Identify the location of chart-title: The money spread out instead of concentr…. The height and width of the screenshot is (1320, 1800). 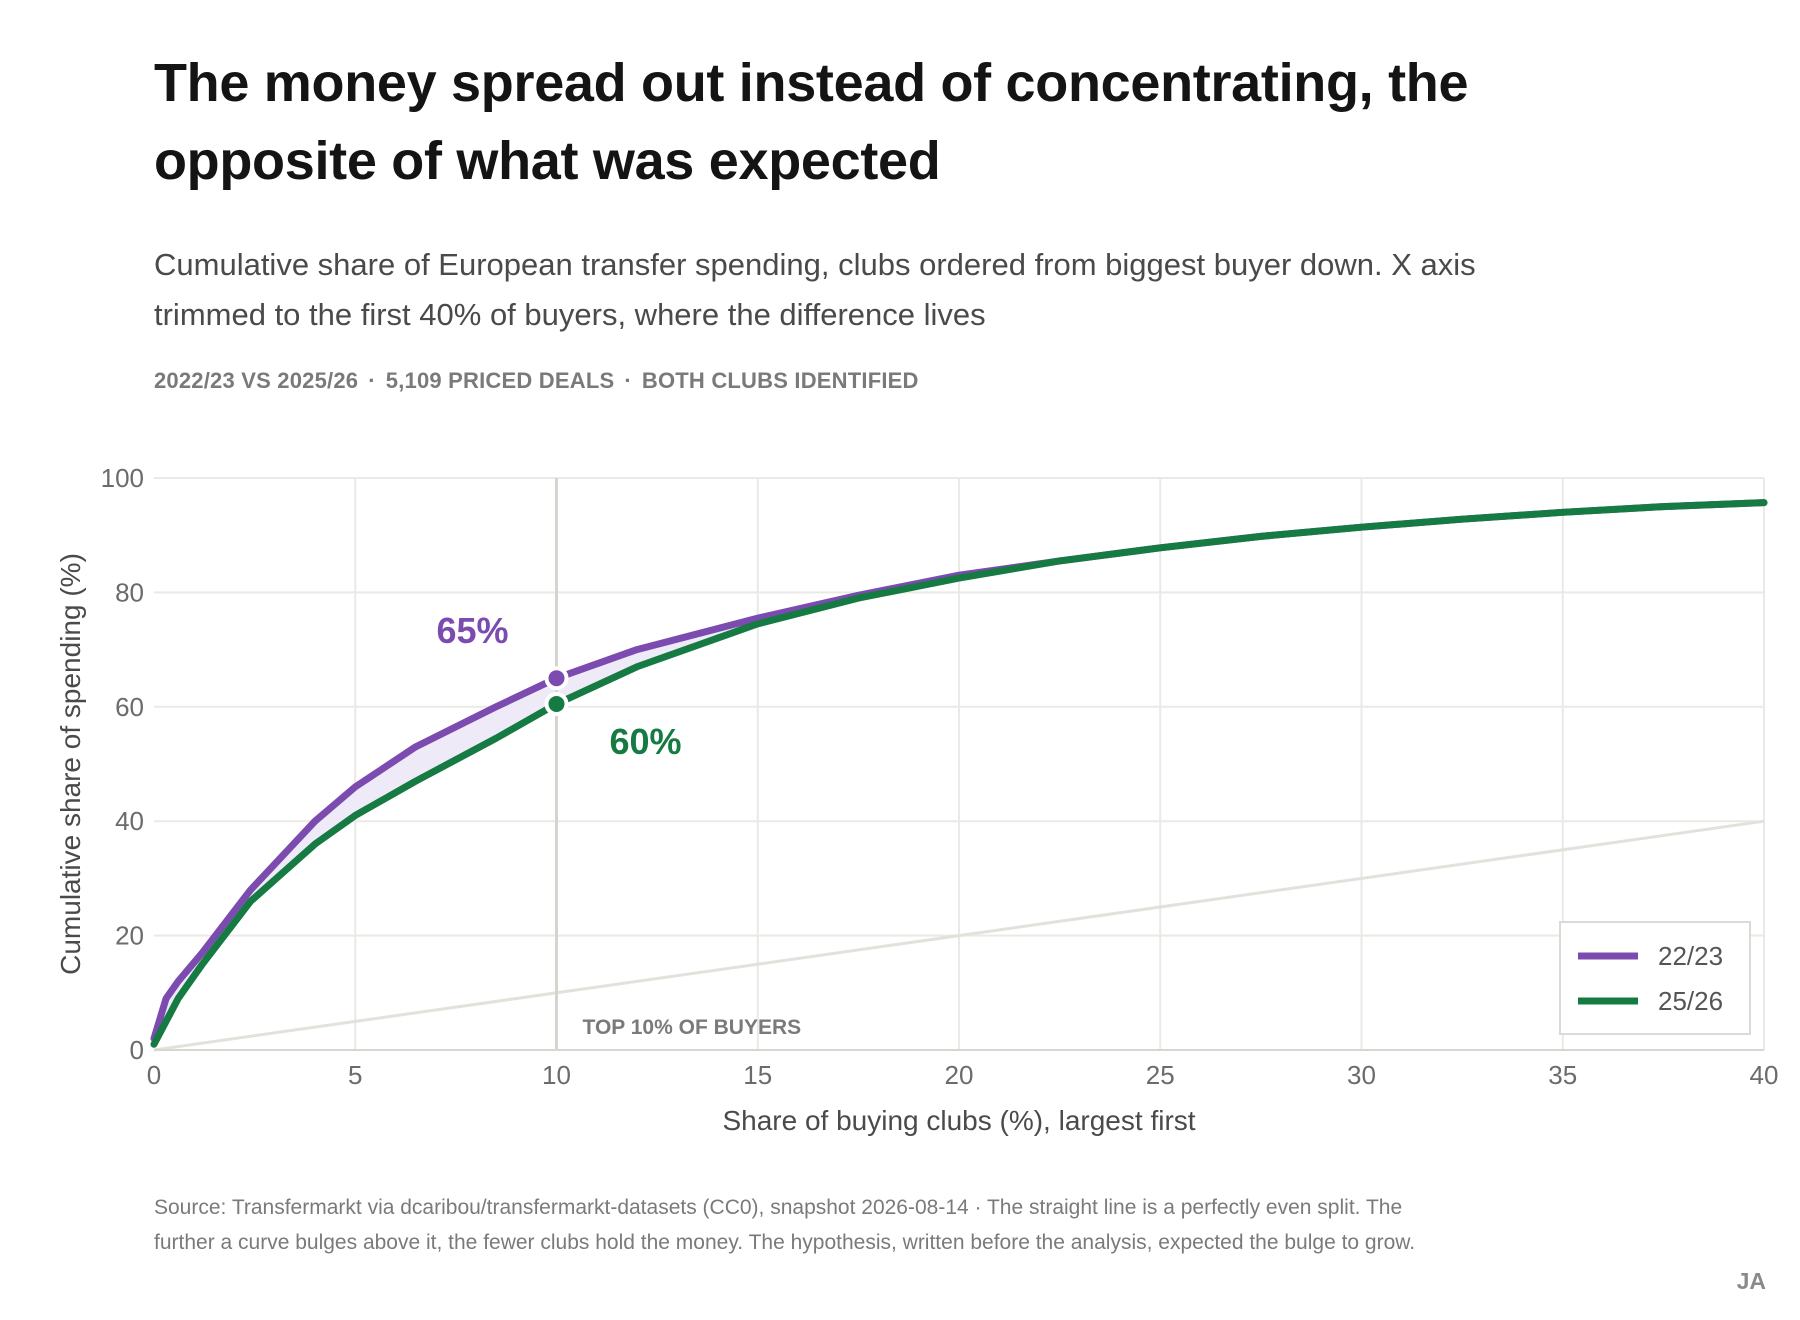
(811, 122).